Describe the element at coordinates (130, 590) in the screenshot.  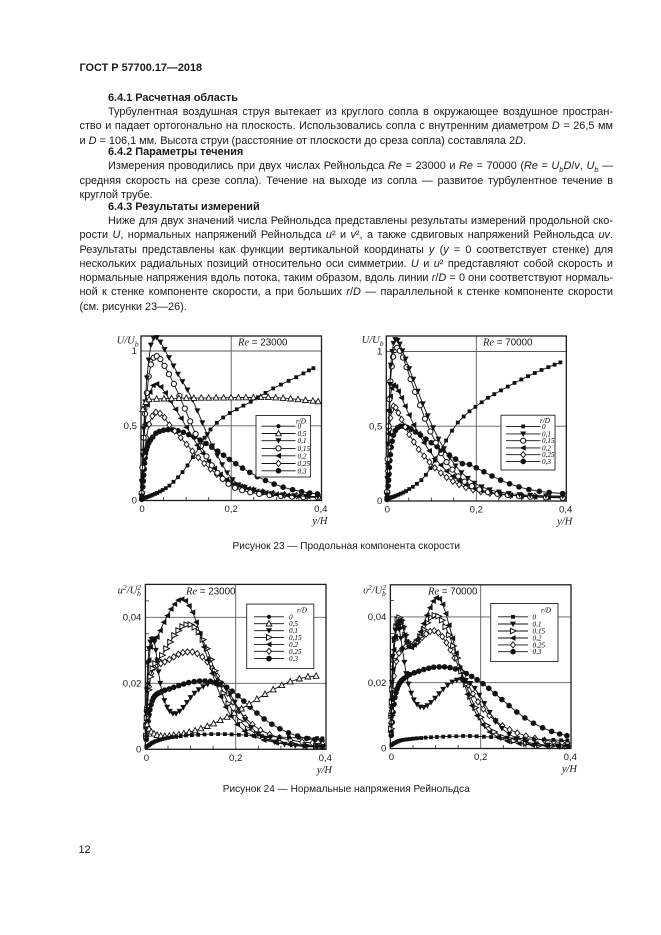
I see `svg-text:u2/U2b: u2/U2 b` at that location.